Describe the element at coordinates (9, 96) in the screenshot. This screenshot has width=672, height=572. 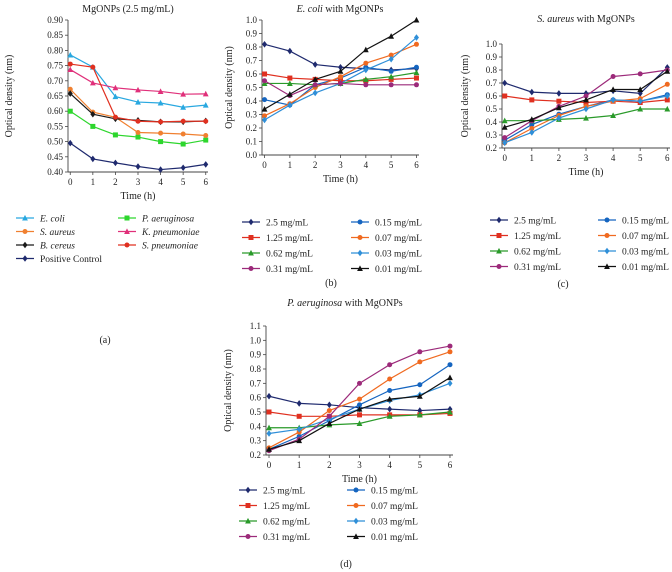
I see `y-axis-label: Optical density (nm)` at that location.